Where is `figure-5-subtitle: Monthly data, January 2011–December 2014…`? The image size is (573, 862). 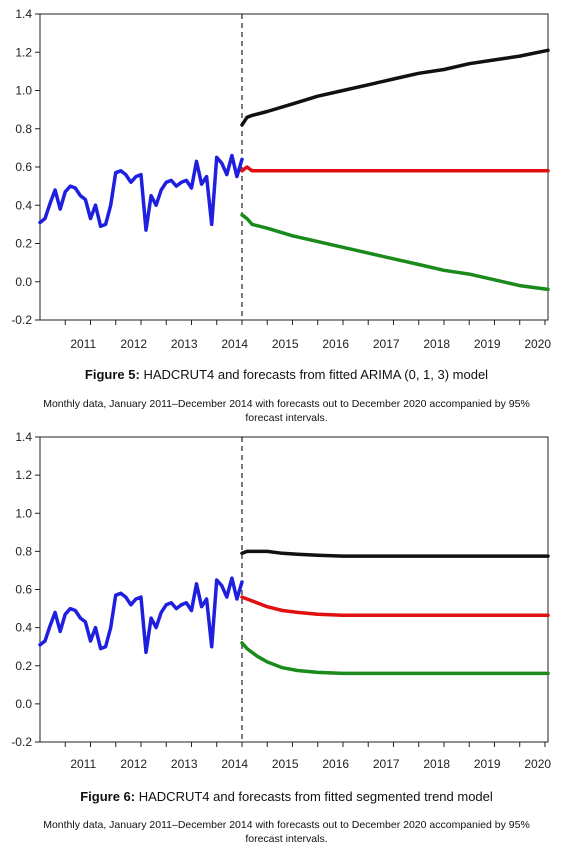 figure-5-subtitle: Monthly data, January 2011–December 2014… is located at coordinates (286, 411).